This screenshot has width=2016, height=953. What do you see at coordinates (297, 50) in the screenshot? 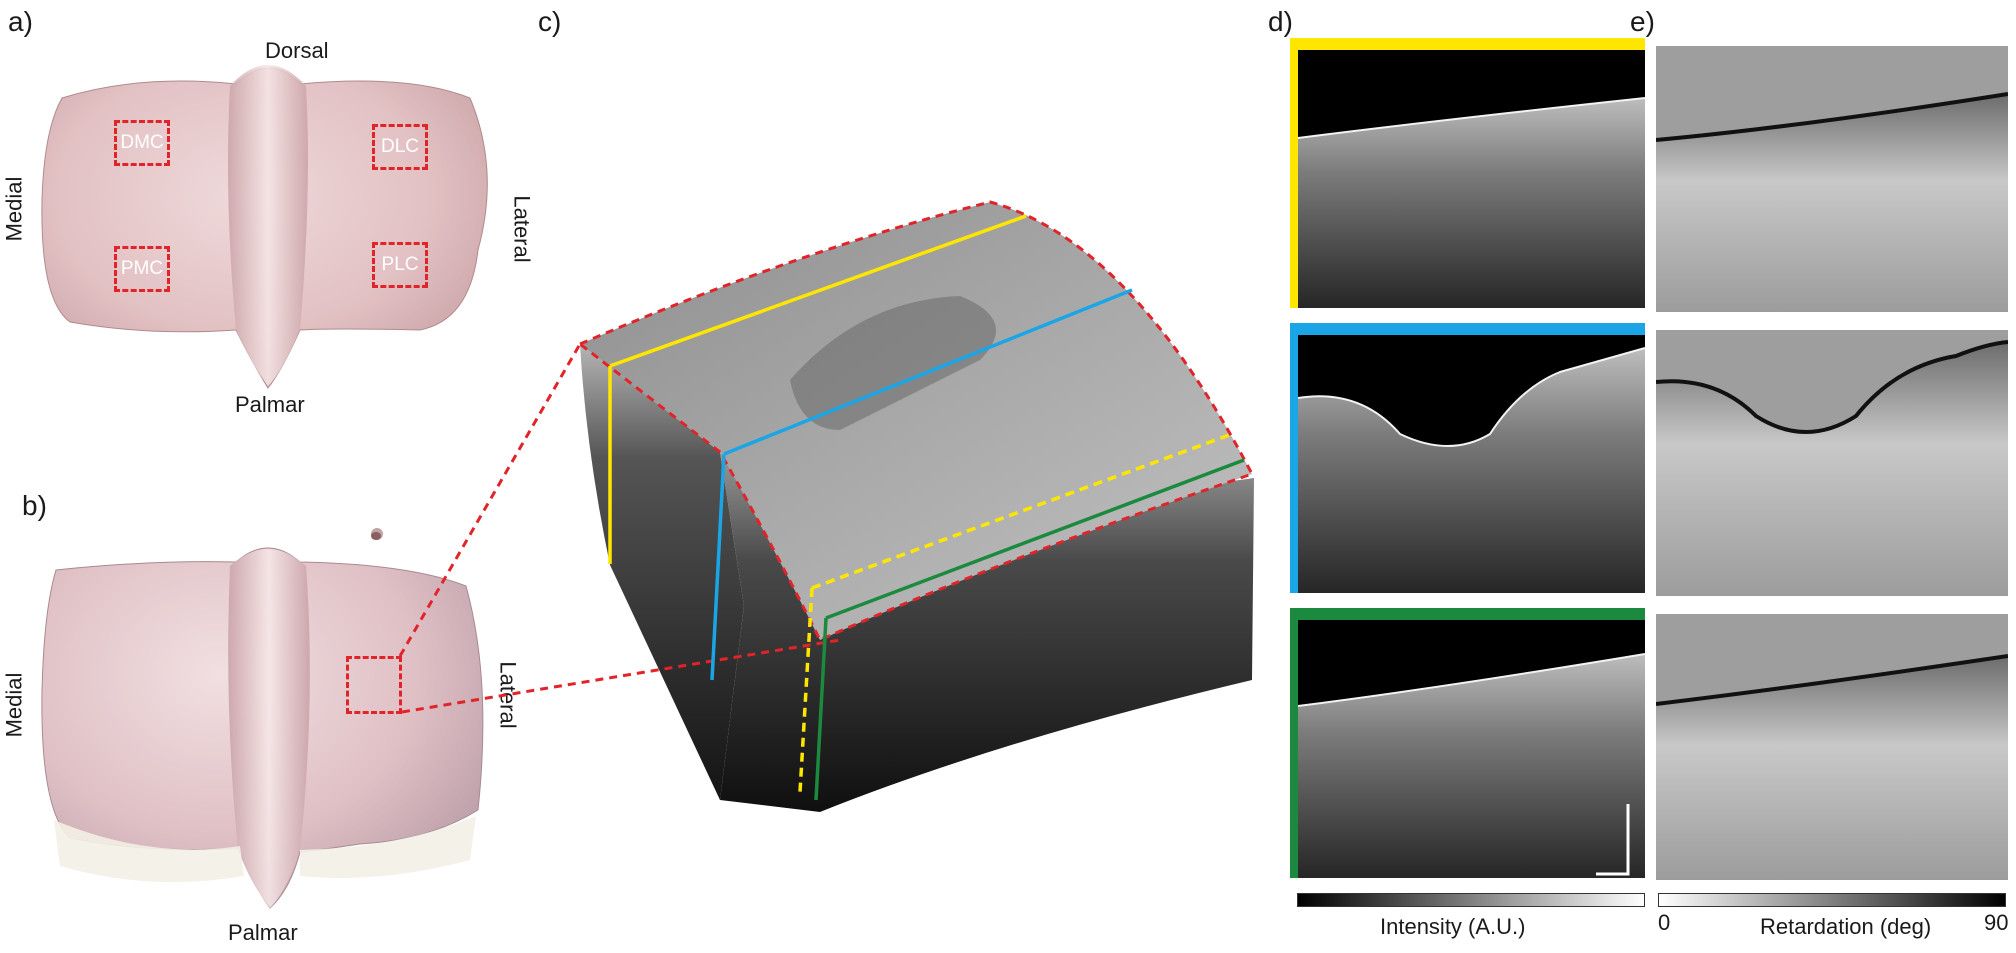
I see `panel-a-dorsal-label: Dorsal` at bounding box center [297, 50].